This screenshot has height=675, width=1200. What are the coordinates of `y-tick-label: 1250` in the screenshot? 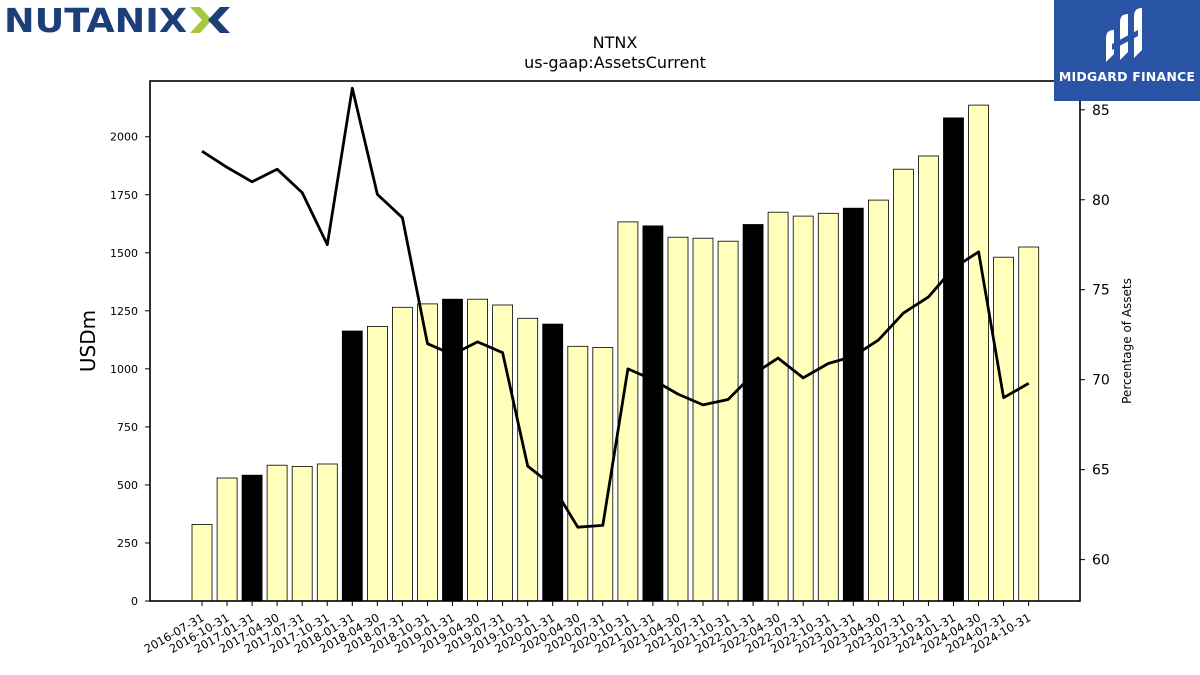 It's located at (124, 311).